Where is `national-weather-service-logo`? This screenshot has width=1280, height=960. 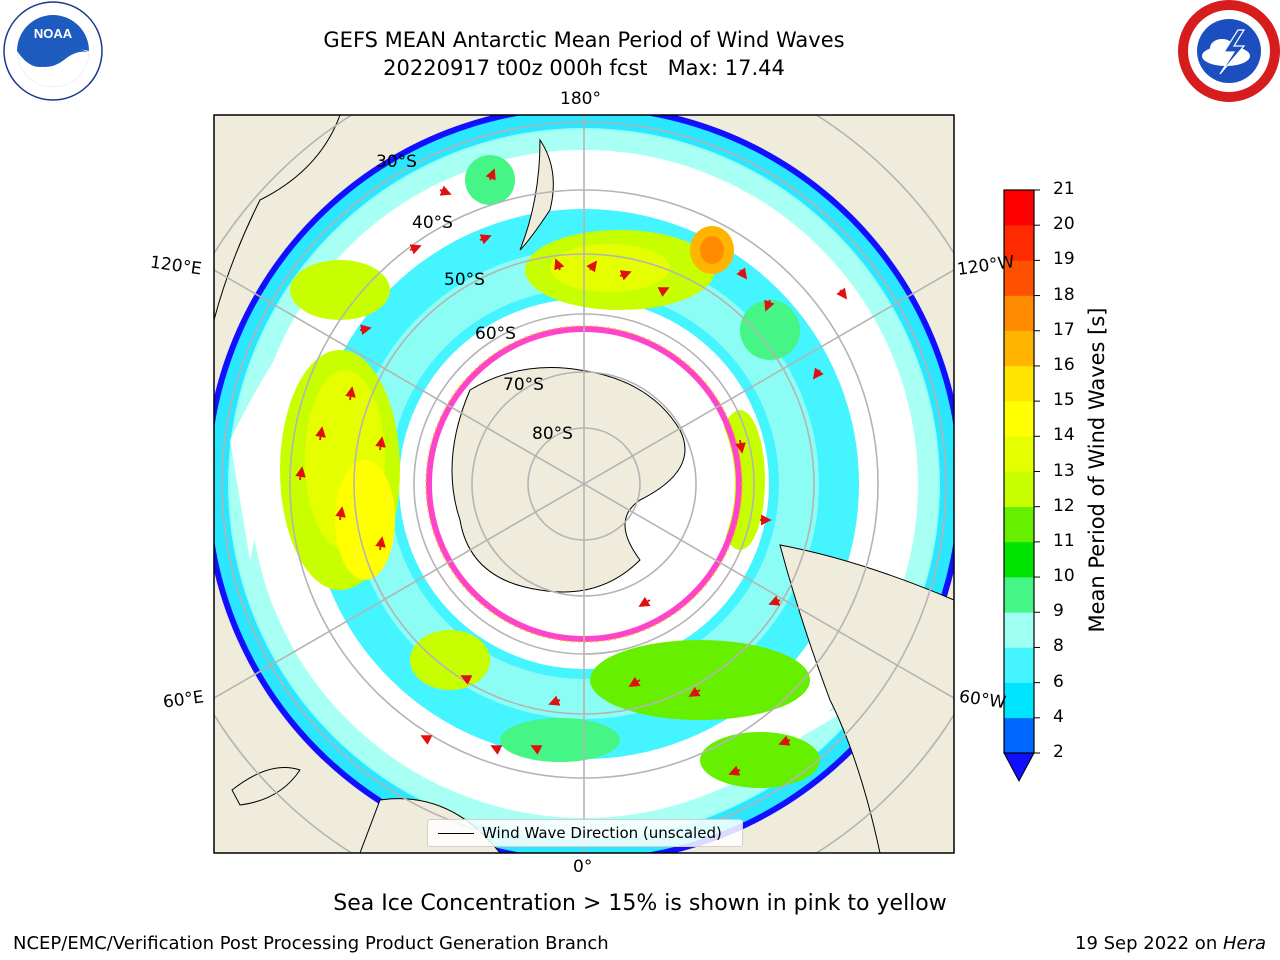 national-weather-service-logo is located at coordinates (1229, 51).